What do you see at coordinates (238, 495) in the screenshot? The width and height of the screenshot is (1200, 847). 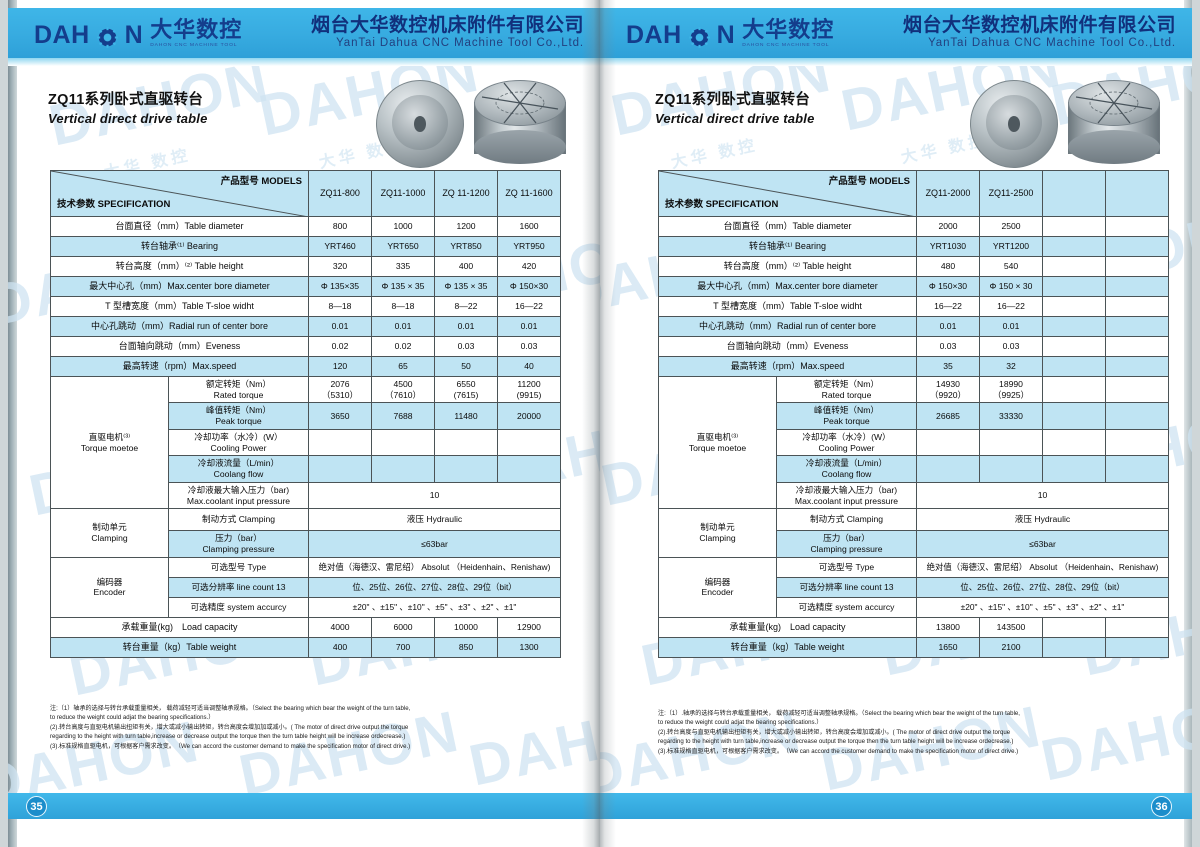 I see `row-label: 冷却液最大输入压力（bar) Max.coolant input pressure` at bounding box center [238, 495].